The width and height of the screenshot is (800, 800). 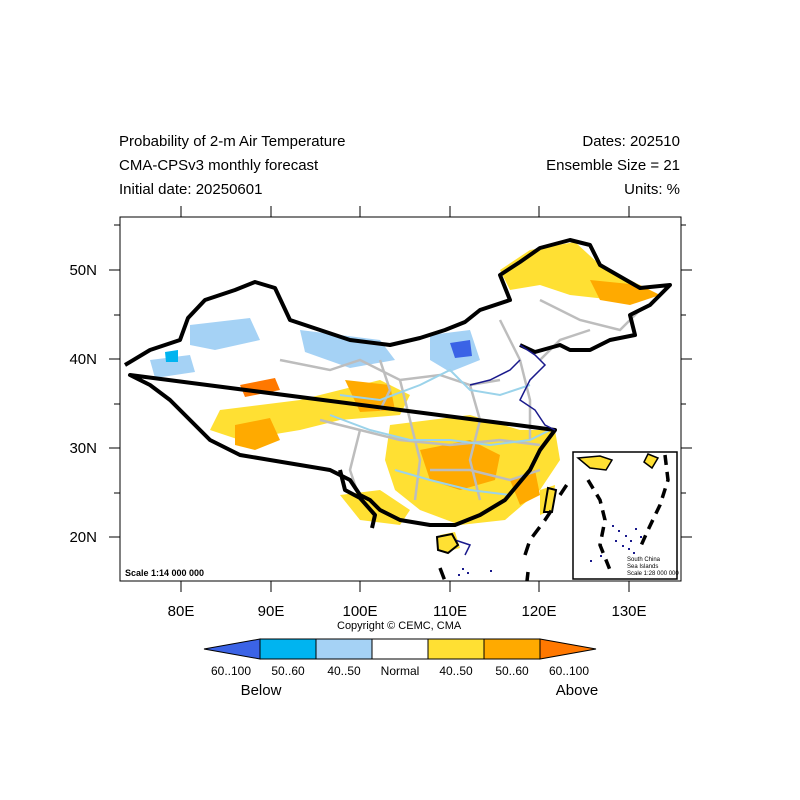 What do you see at coordinates (83, 359) in the screenshot?
I see `y-tick-label: 40N` at bounding box center [83, 359].